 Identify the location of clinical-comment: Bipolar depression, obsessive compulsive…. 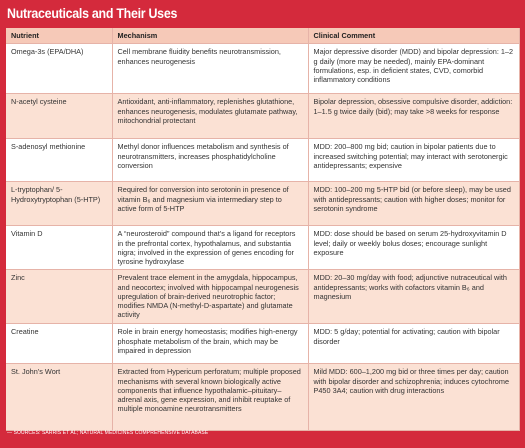
(414, 116).